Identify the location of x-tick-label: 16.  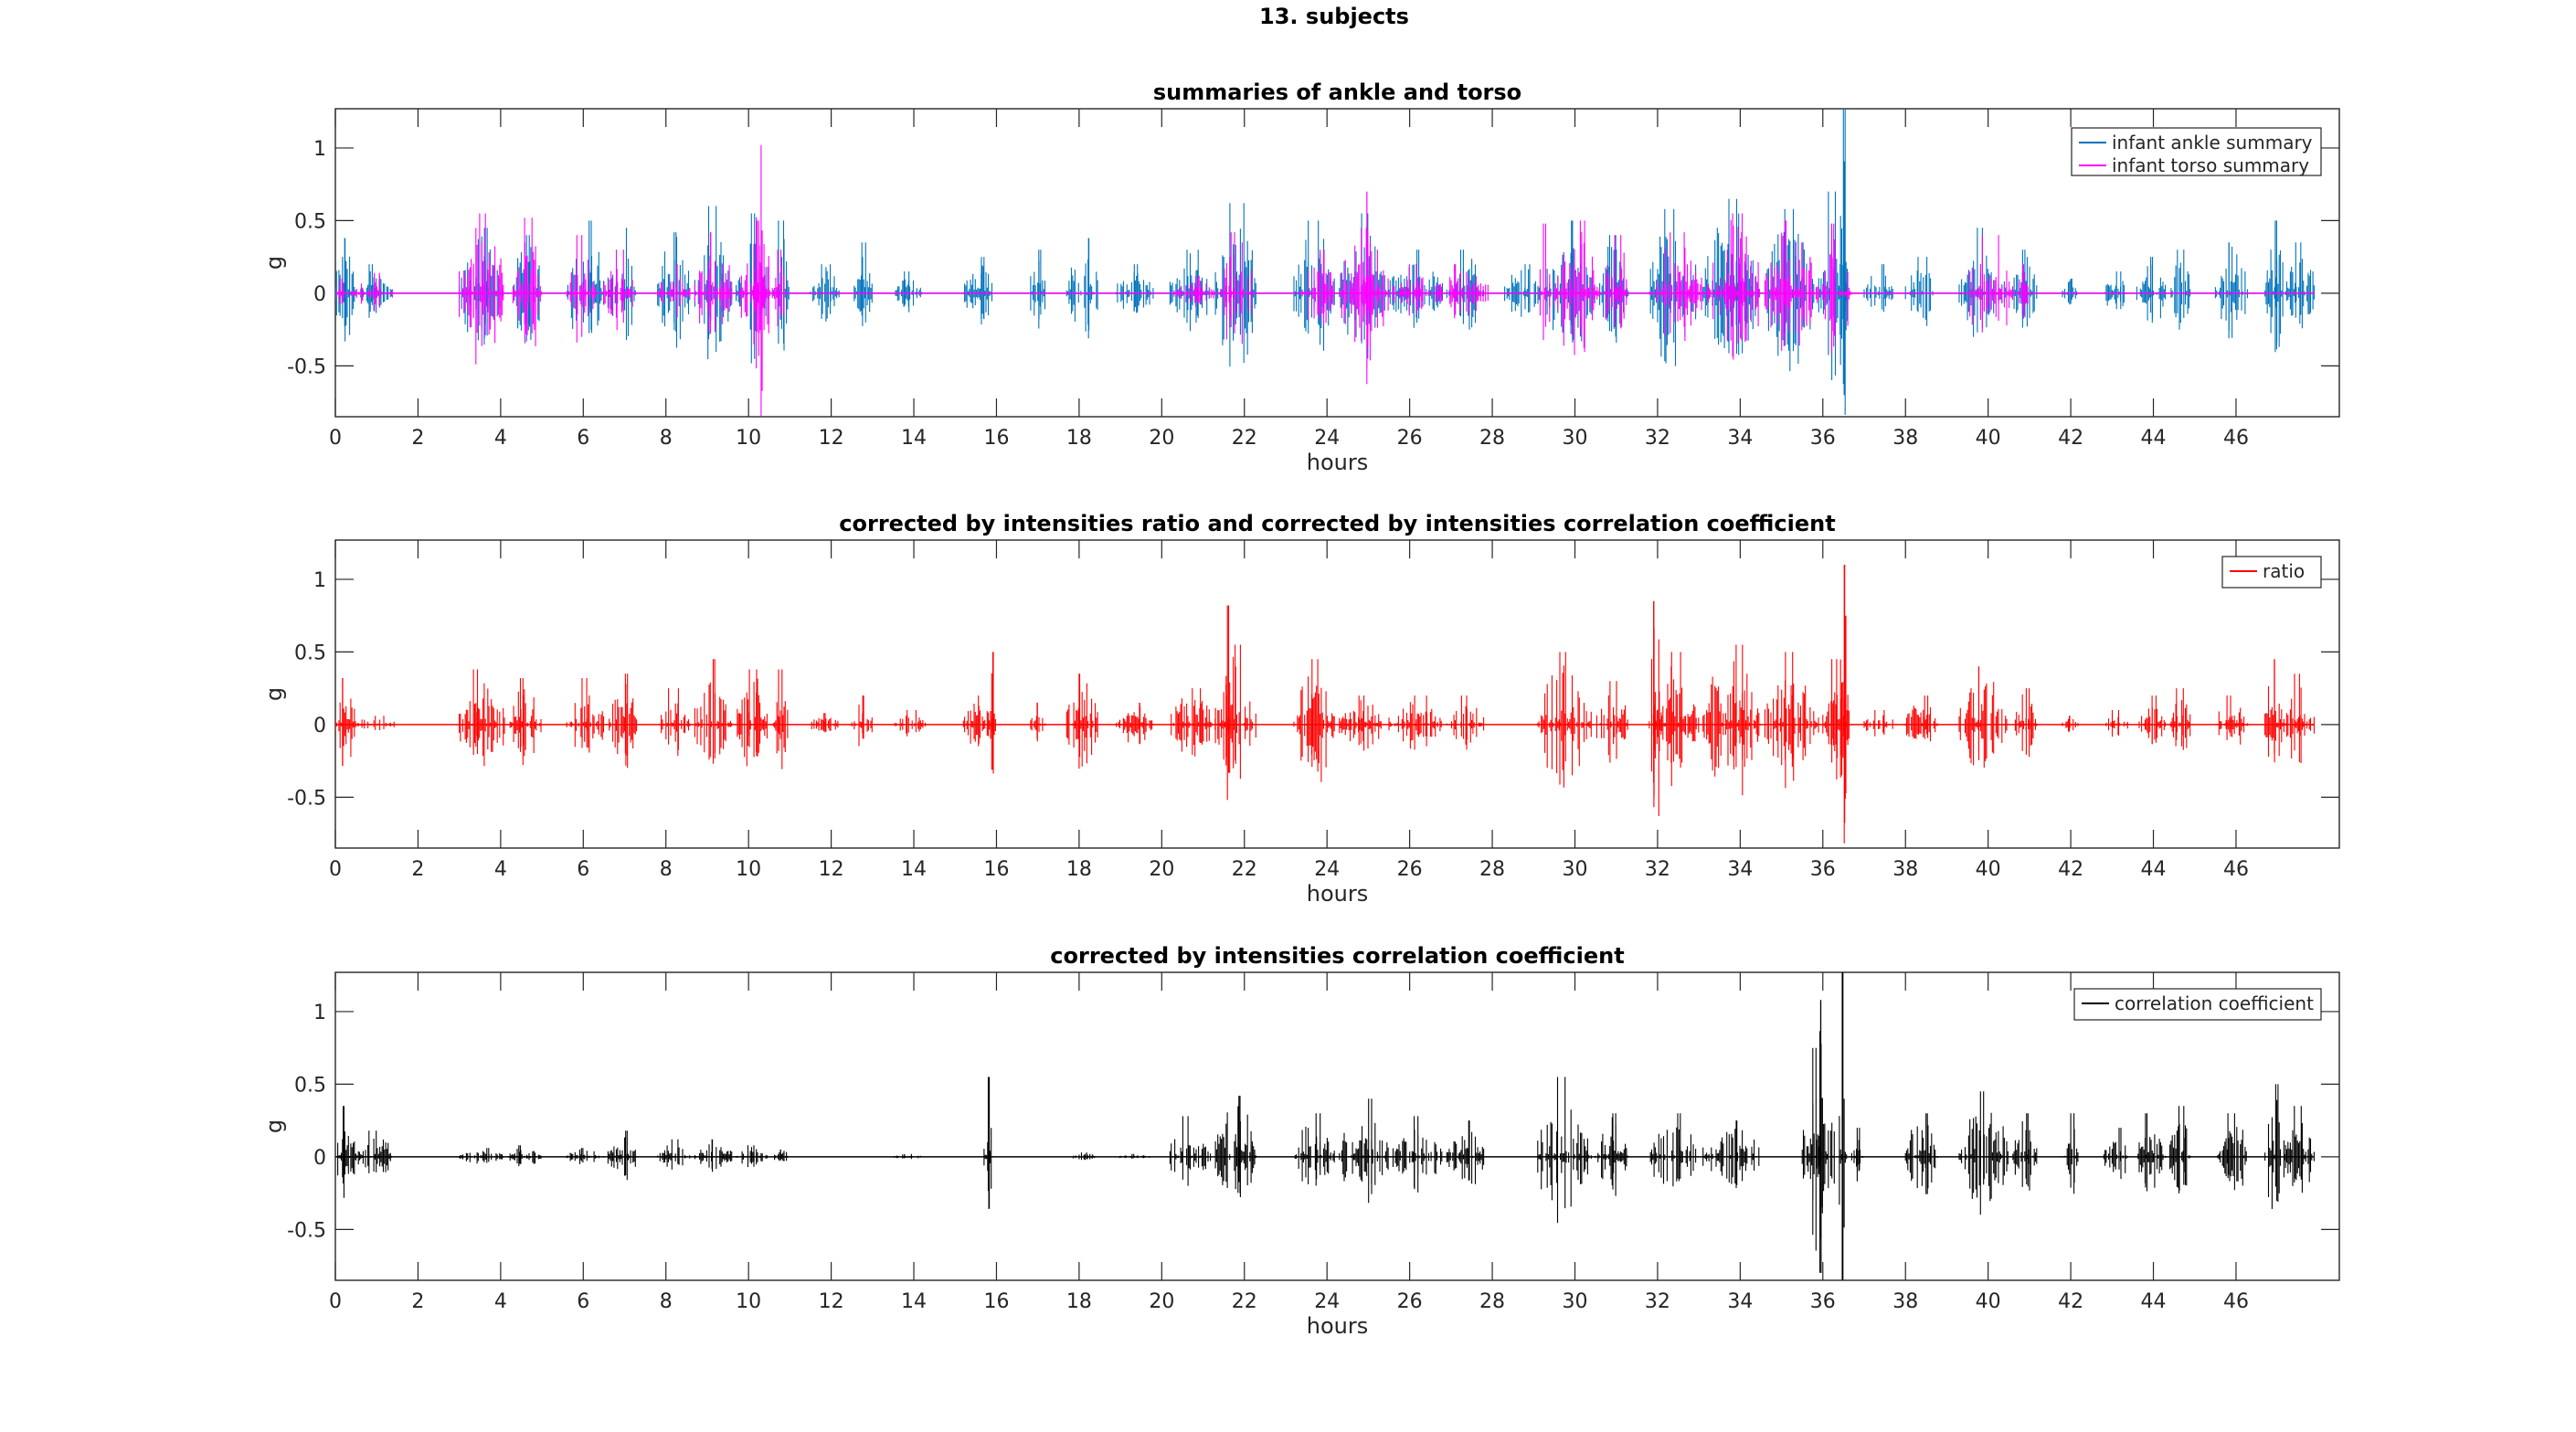
(996, 869).